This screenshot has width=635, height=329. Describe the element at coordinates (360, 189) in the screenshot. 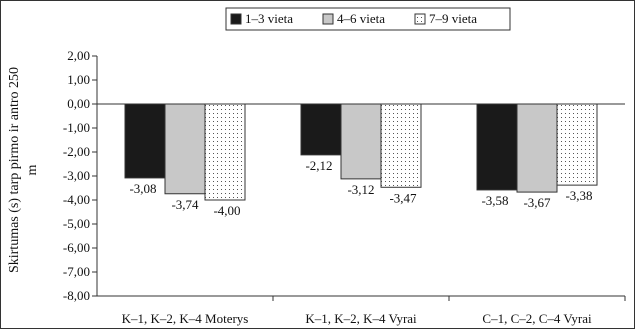

I see `data-label: -3,12` at that location.